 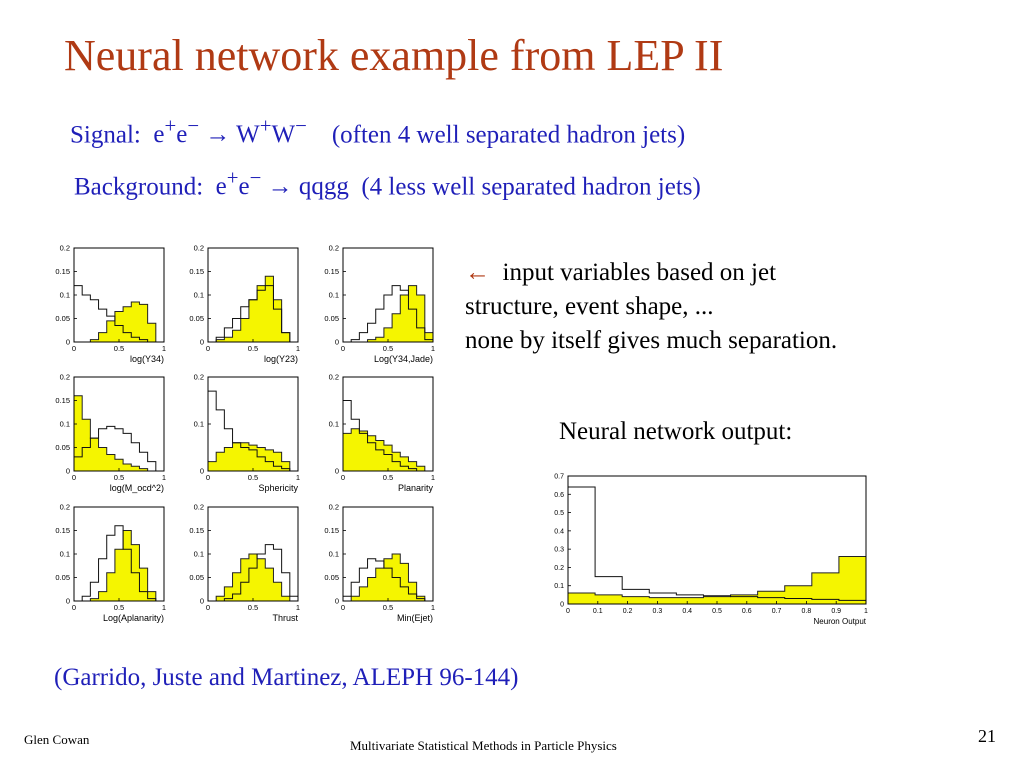 I want to click on y-tick-label: 0.3, so click(x=559, y=550).